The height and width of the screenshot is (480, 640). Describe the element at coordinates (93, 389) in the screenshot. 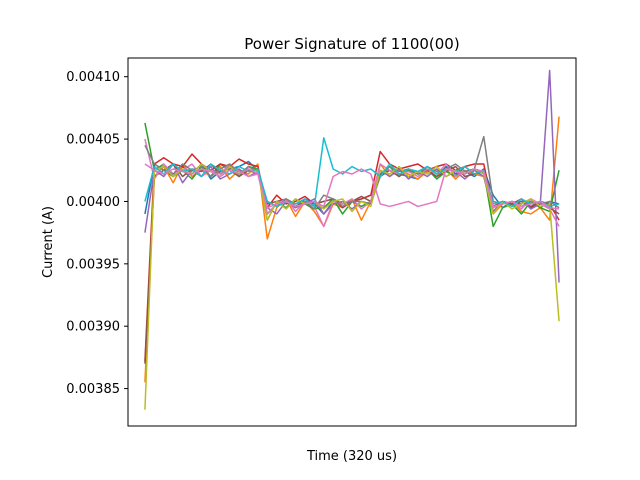

I see `y-tick-label: 0.00385` at that location.